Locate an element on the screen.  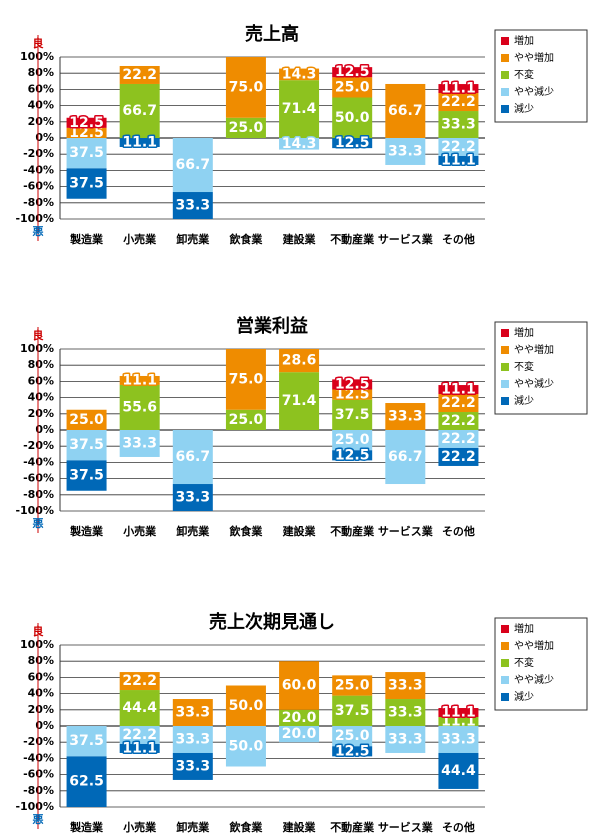
y-tick-label: -60% is located at coordinates (38, 478).